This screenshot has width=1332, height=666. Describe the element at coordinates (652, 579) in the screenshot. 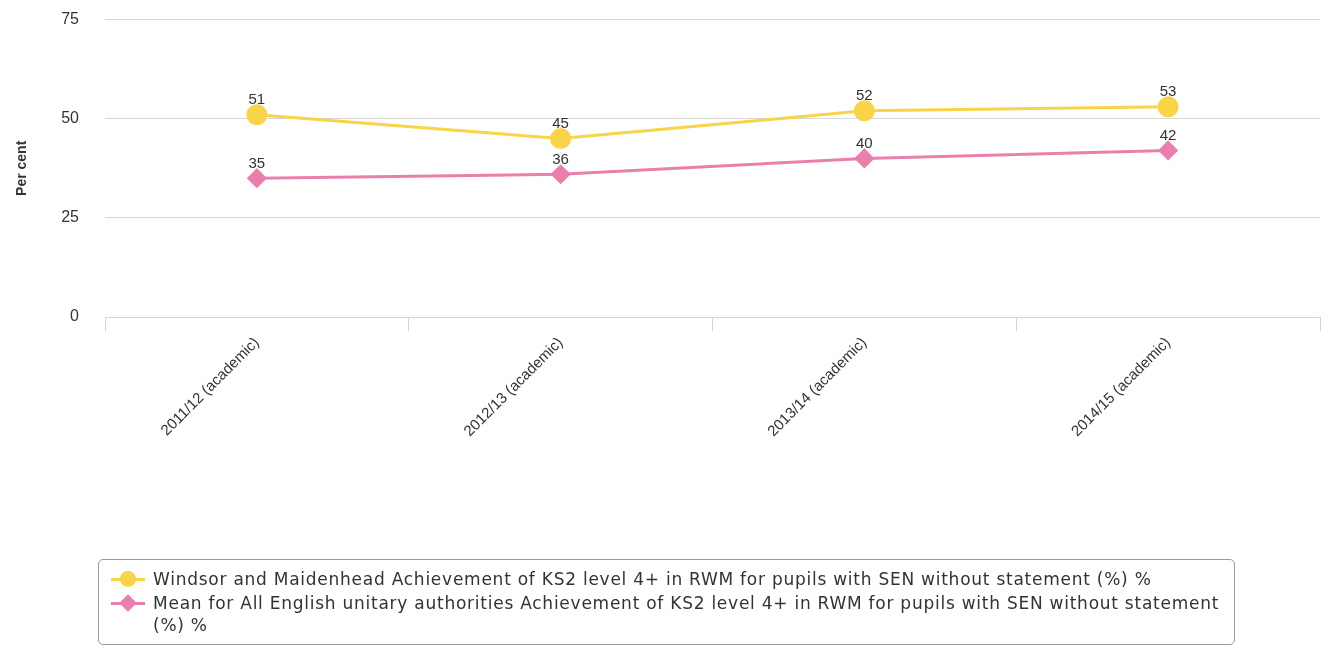

I see `legend-label: Windsor and Maidenhead Achievement of KS2 level 4+ in RWM for pupils with SEN without statement (%) %` at that location.